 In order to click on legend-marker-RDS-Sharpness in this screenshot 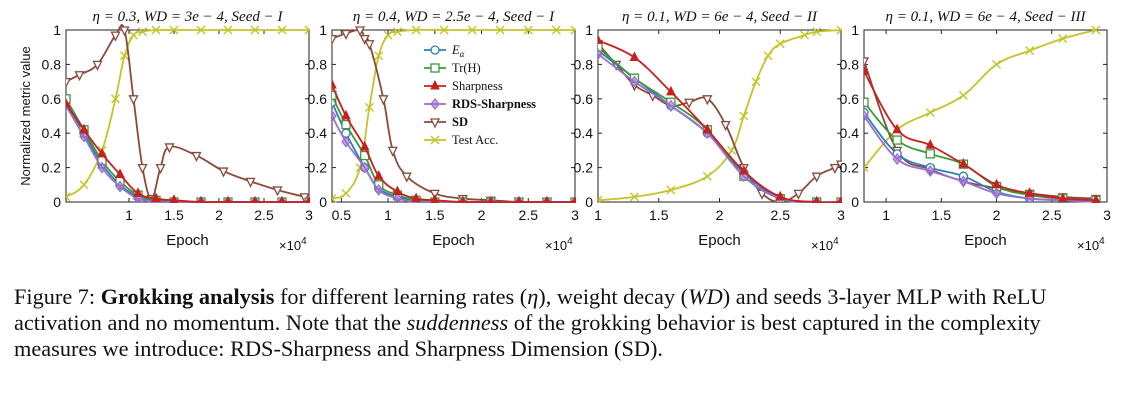, I will do `click(435, 104)`.